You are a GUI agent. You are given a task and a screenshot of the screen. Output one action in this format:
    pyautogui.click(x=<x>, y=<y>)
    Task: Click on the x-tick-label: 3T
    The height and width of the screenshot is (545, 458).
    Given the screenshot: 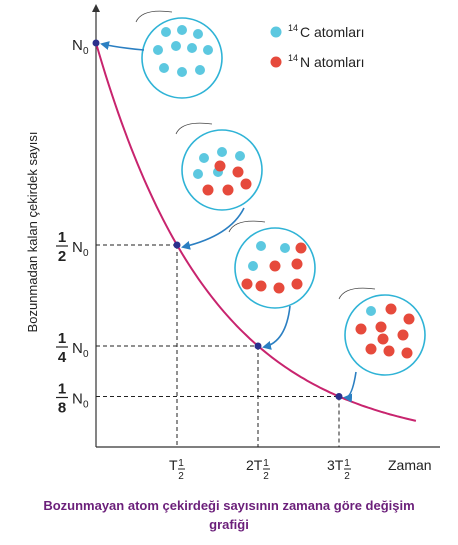 What is the action you would take?
    pyautogui.click(x=335, y=465)
    